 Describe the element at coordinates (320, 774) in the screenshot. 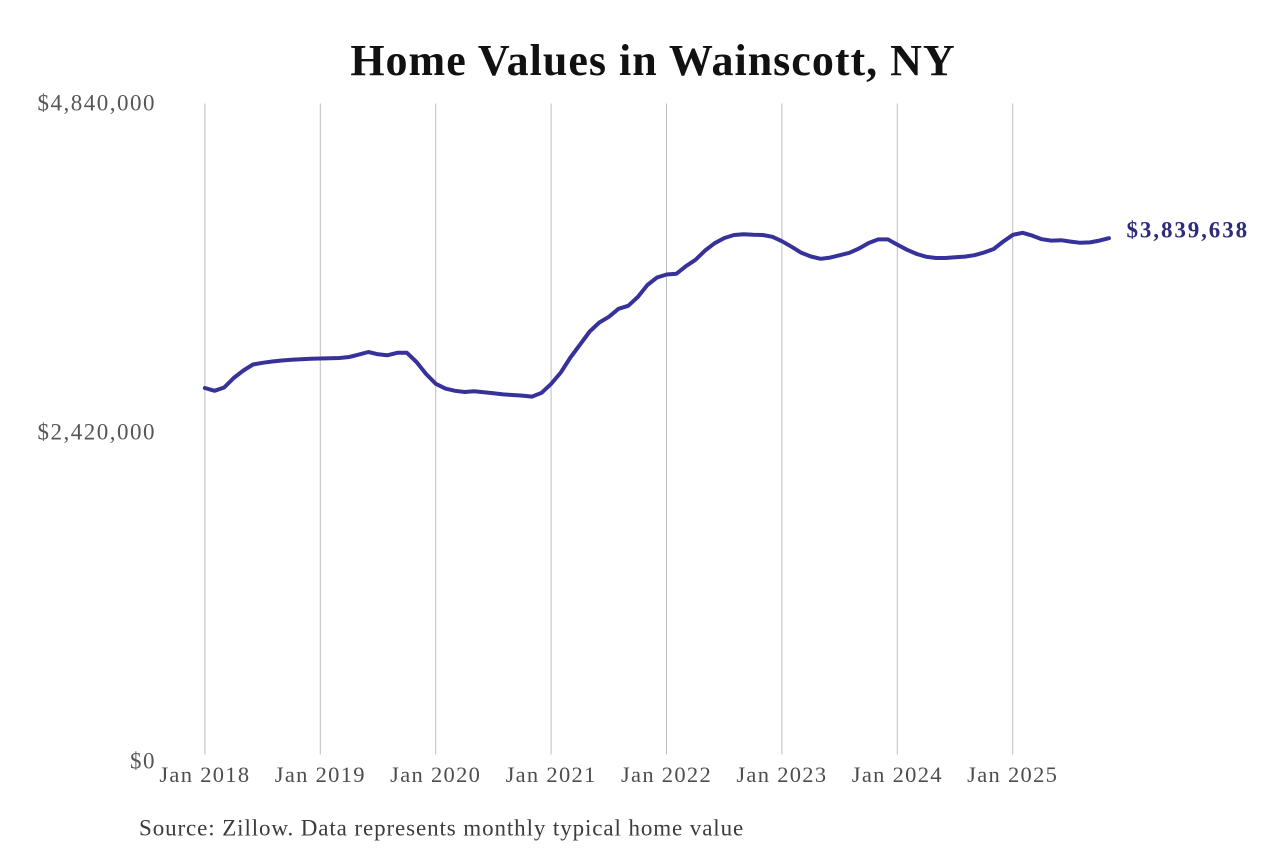

I see `svg-text: Jan 2019` at that location.